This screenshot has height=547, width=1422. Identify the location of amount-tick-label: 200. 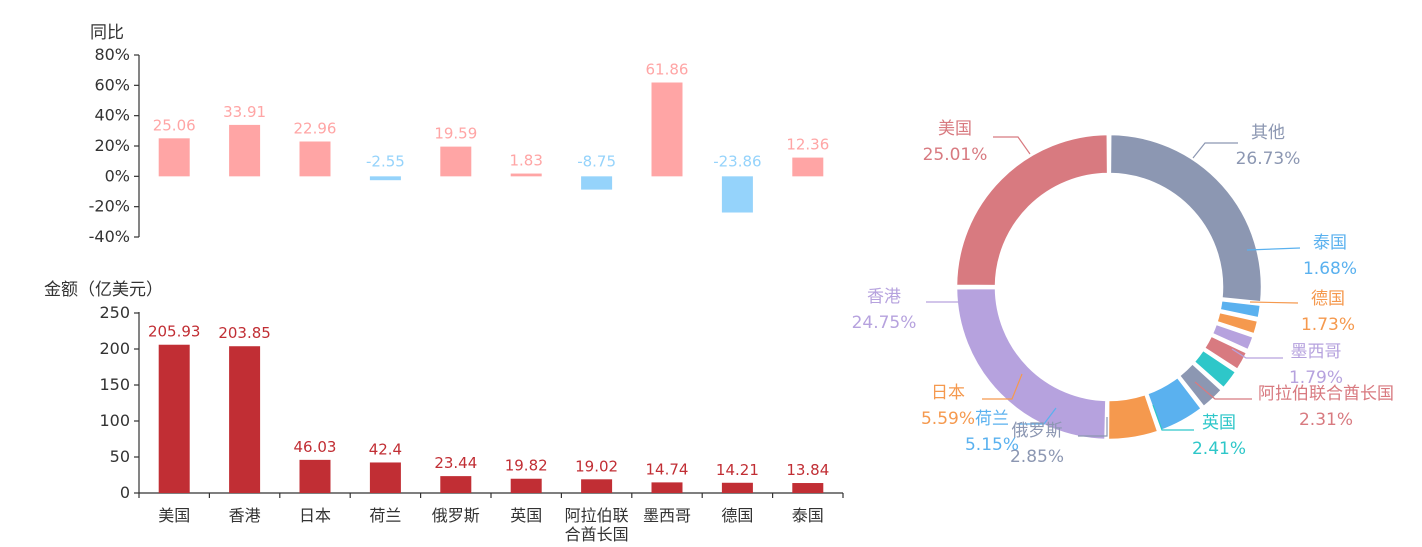
(114, 348).